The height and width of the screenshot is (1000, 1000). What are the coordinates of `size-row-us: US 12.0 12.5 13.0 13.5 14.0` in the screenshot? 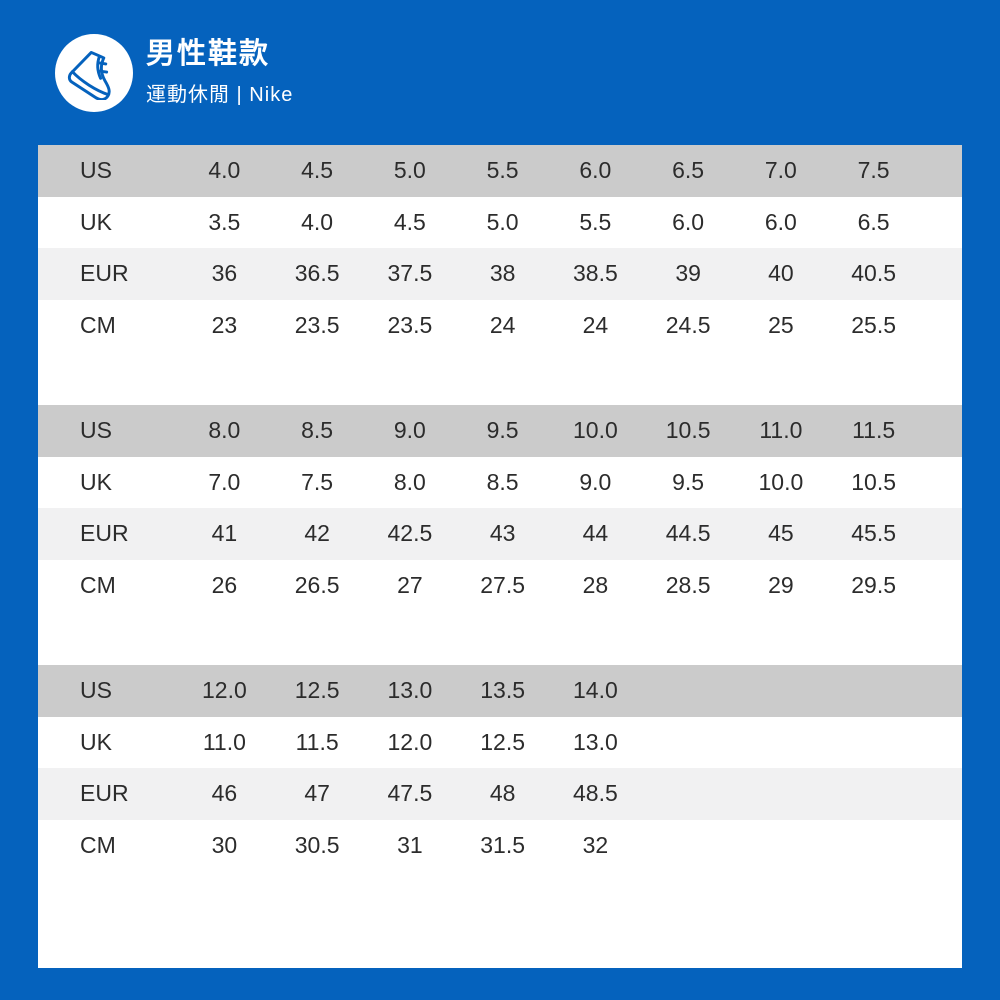 It's located at (500, 691).